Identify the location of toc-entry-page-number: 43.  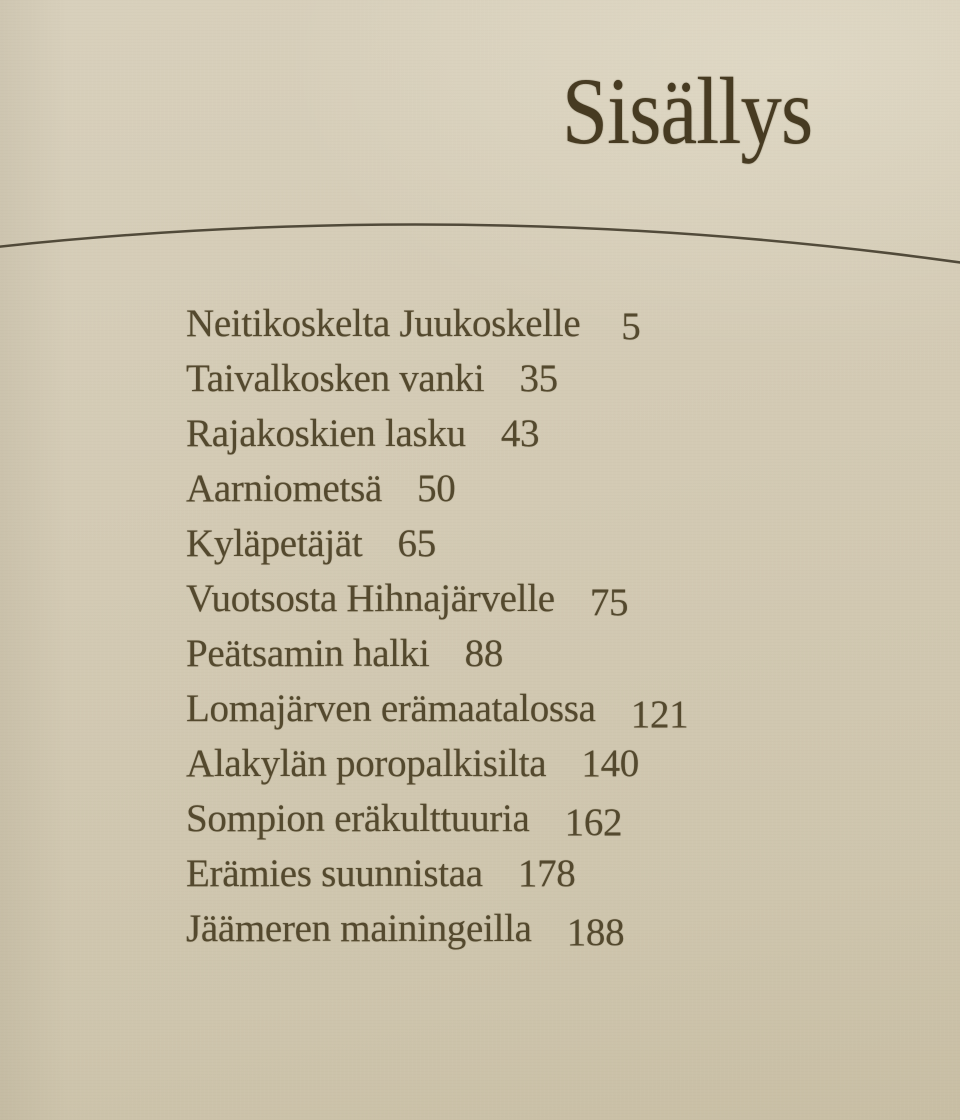
(520, 433).